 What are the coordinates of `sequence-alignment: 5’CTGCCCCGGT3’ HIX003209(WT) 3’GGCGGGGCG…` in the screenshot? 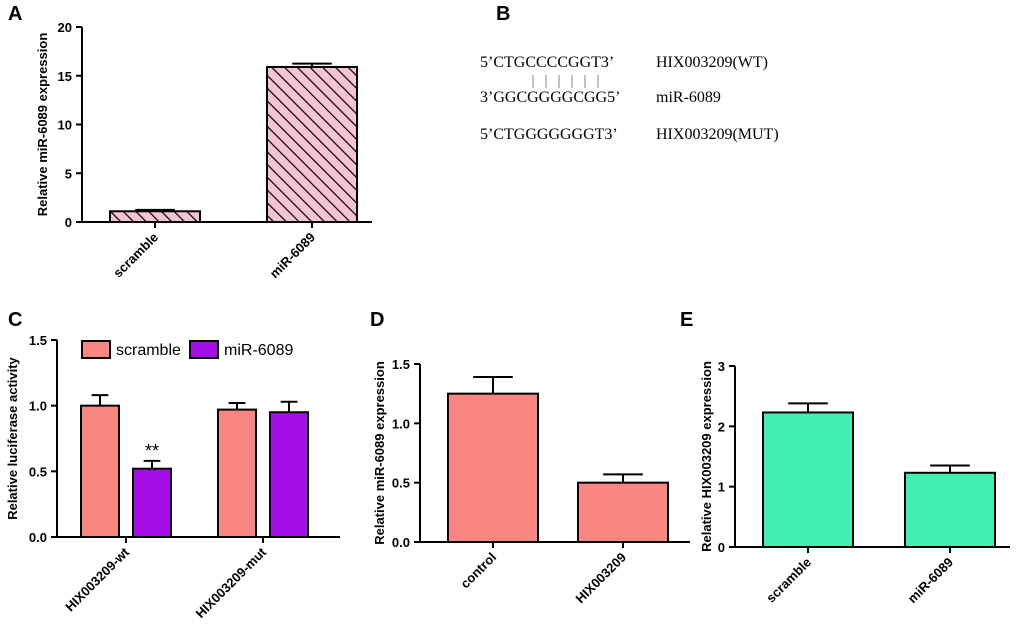 It's located at (629, 98).